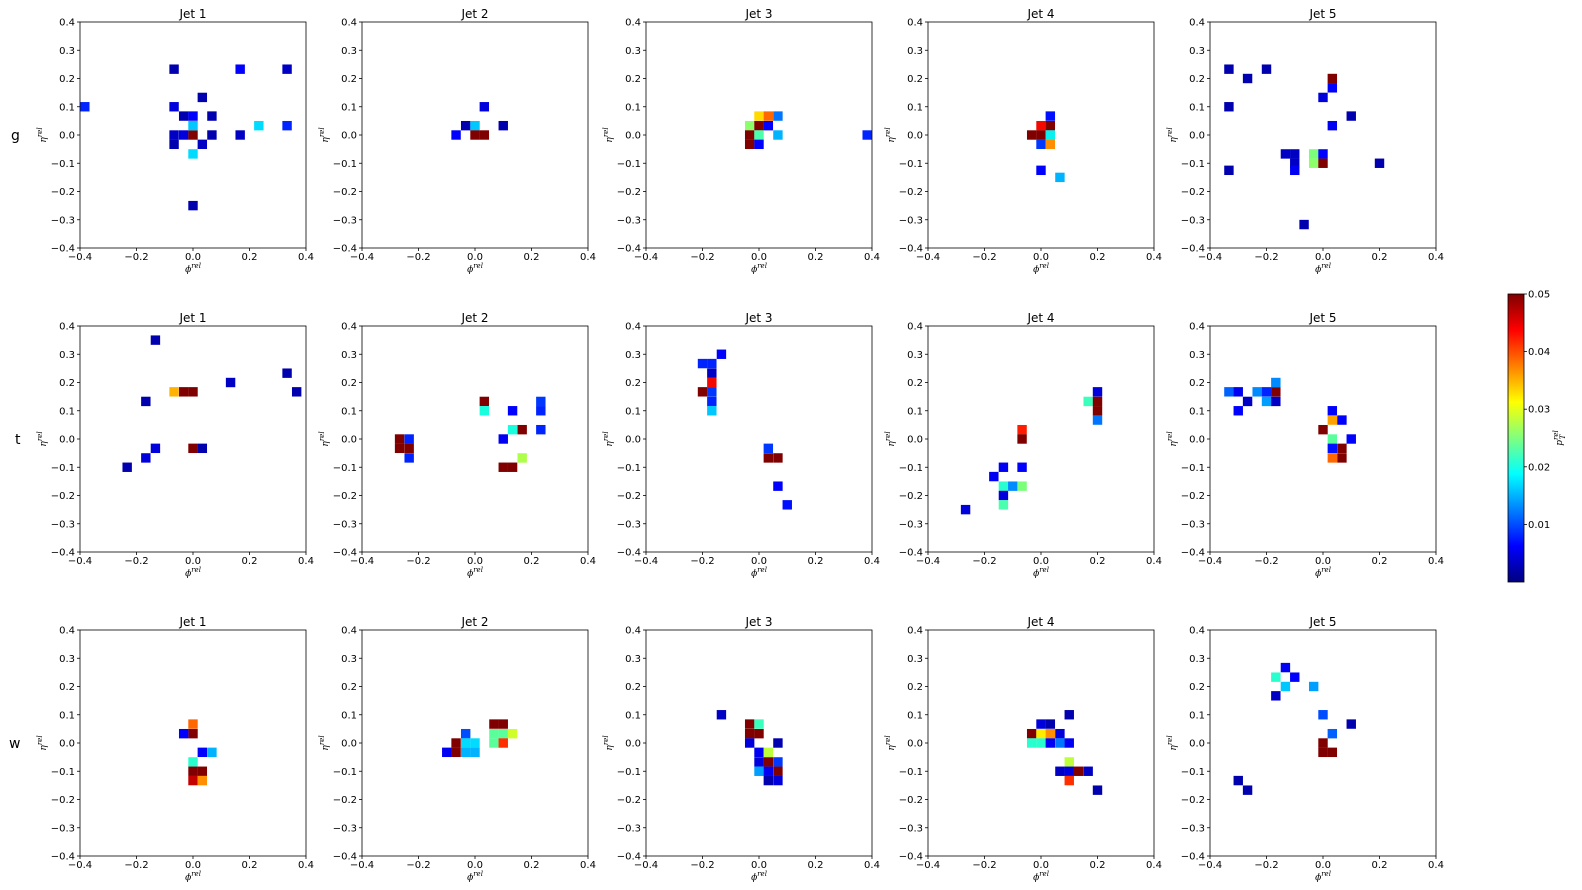 The width and height of the screenshot is (1582, 890). I want to click on panel-title: Jet 3, so click(758, 14).